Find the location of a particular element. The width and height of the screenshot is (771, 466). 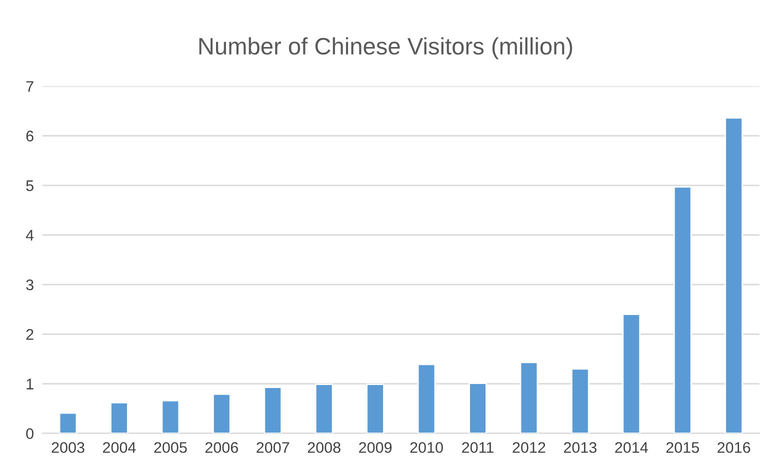

y-tick-label: 5 is located at coordinates (30, 186).